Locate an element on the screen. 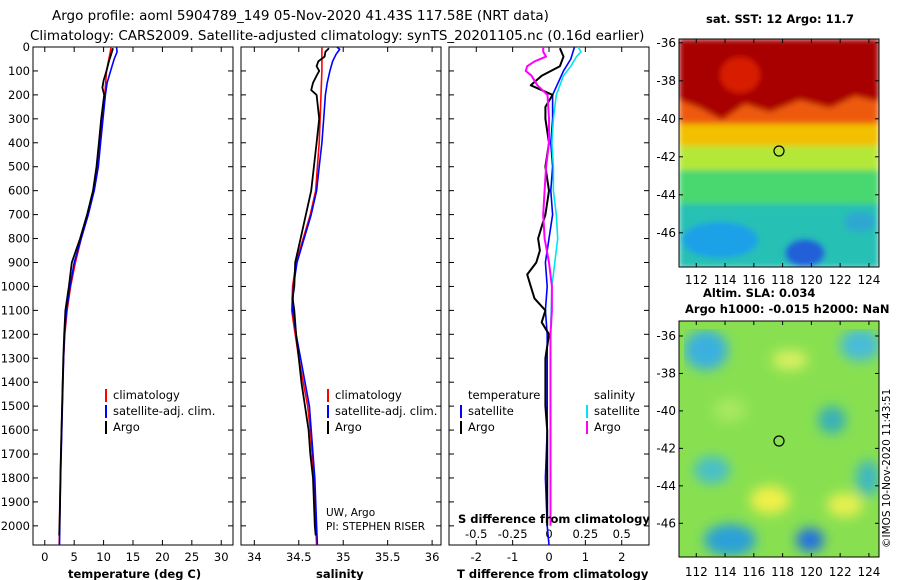 Image resolution: width=900 pixels, height=580 pixels. map-x-tick-label: 124 is located at coordinates (868, 280).